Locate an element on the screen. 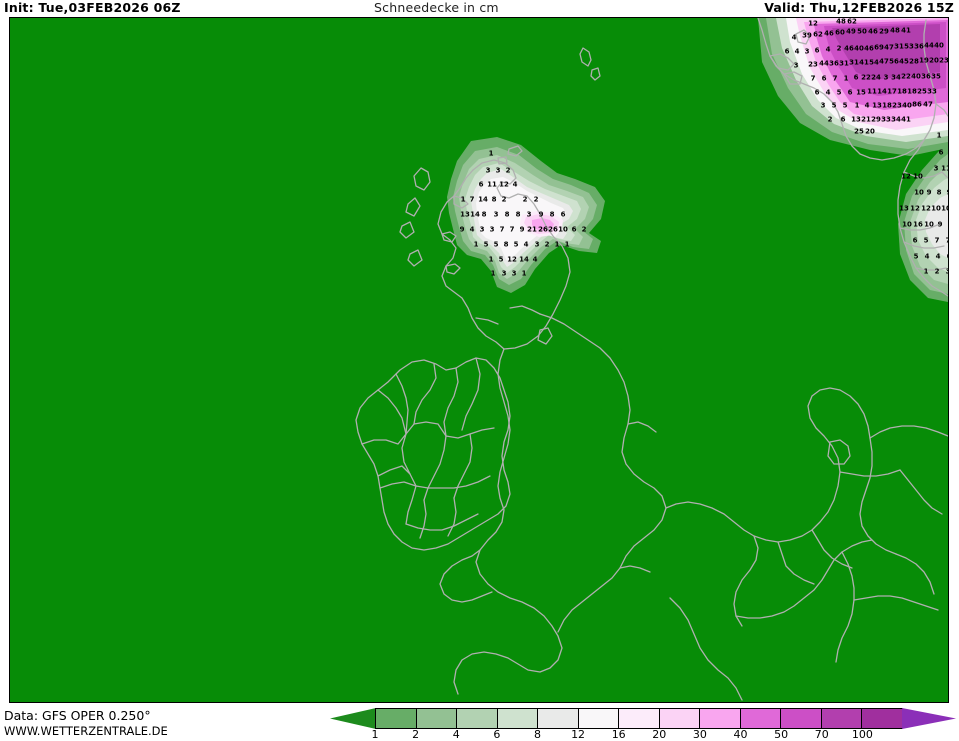 The width and height of the screenshot is (959, 741). snow-field-scotland is located at coordinates (526, 215).